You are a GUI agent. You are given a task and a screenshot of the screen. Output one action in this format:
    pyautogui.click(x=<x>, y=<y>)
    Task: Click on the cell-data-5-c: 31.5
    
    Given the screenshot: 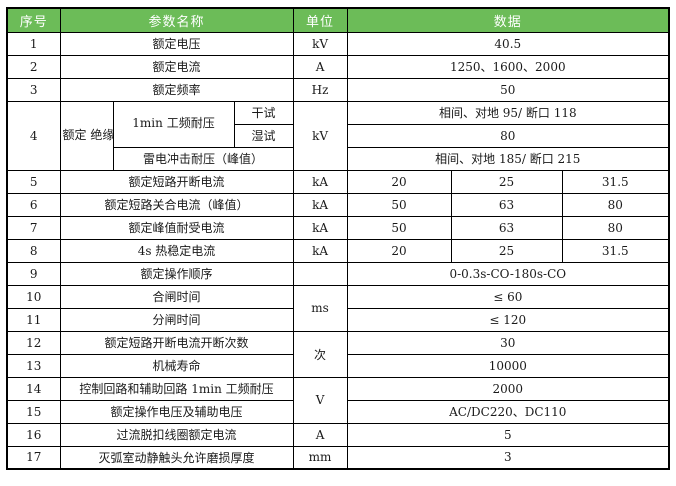 What is the action you would take?
    pyautogui.click(x=615, y=181)
    